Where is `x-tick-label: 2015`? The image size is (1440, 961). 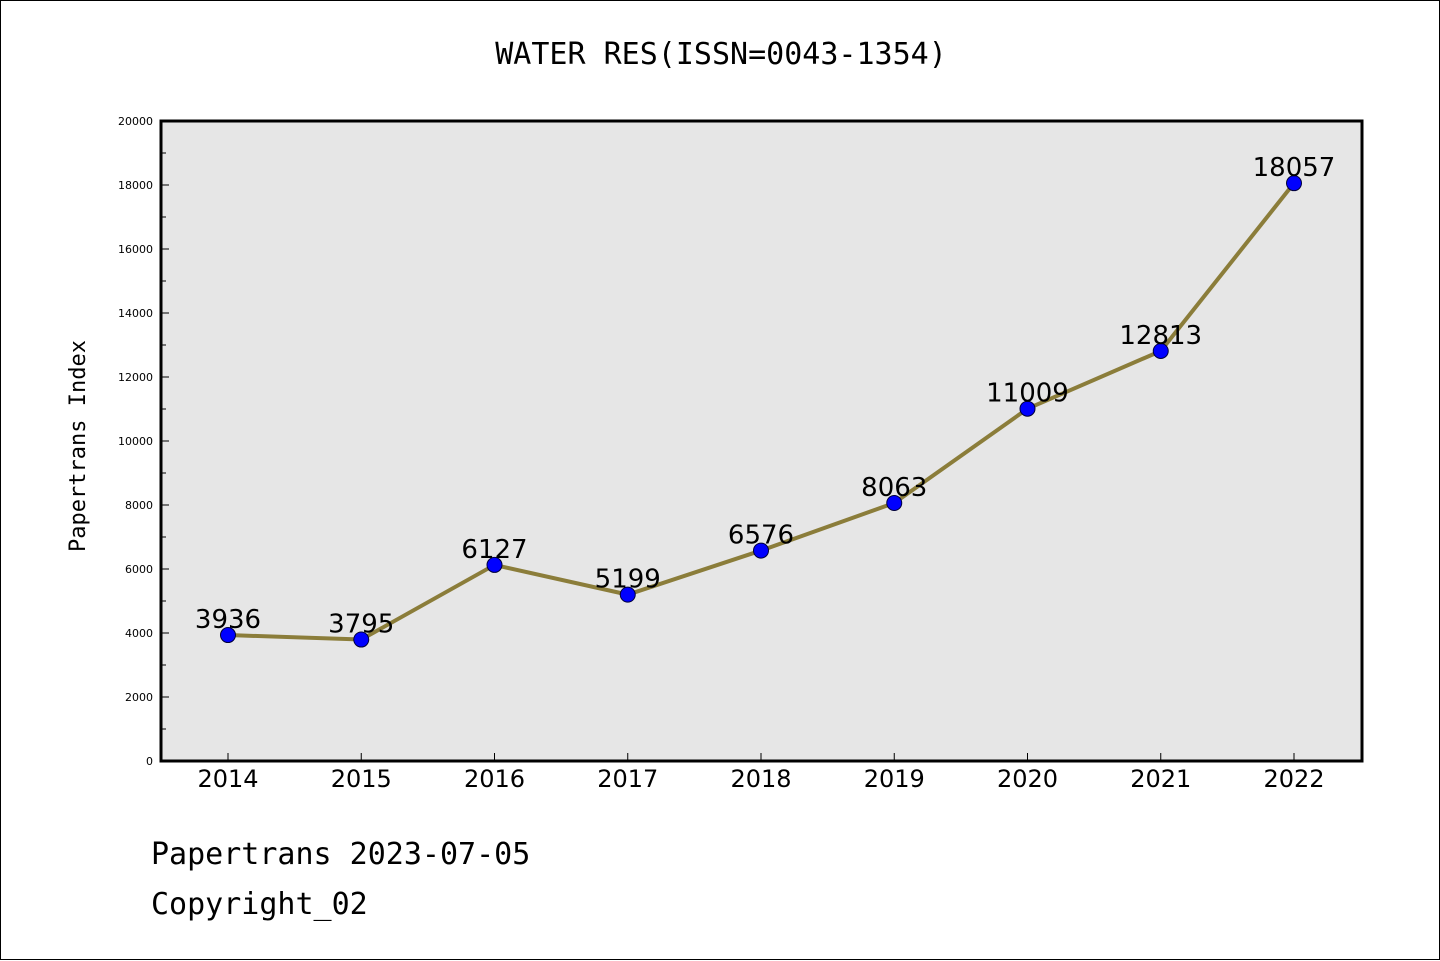 x-tick-label: 2015 is located at coordinates (361, 779).